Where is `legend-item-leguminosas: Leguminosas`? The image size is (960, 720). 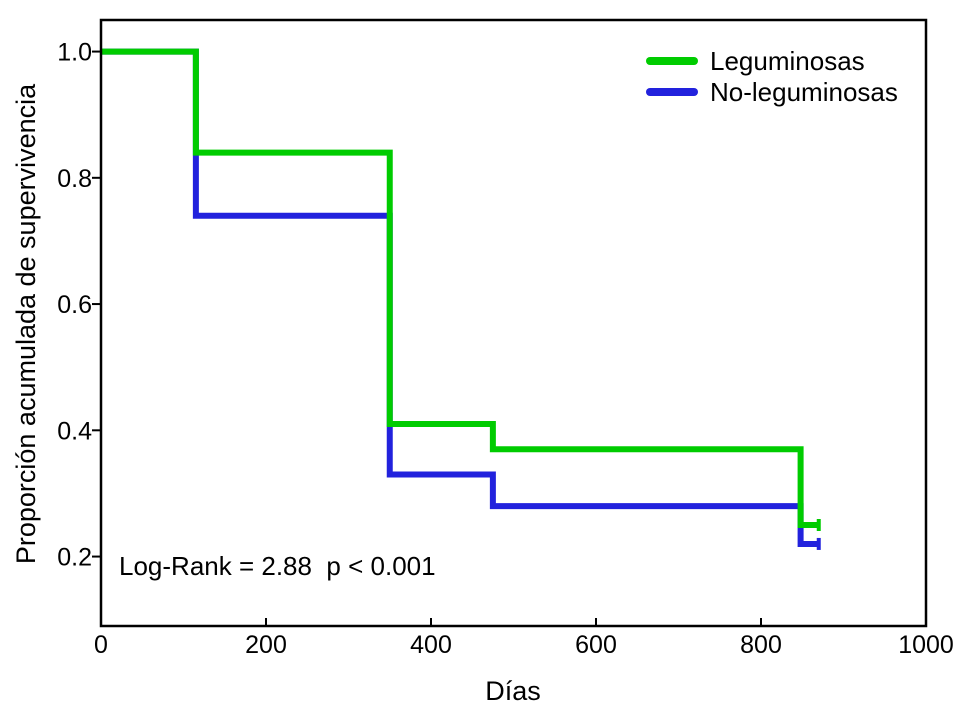 legend-item-leguminosas: Leguminosas is located at coordinates (772, 60).